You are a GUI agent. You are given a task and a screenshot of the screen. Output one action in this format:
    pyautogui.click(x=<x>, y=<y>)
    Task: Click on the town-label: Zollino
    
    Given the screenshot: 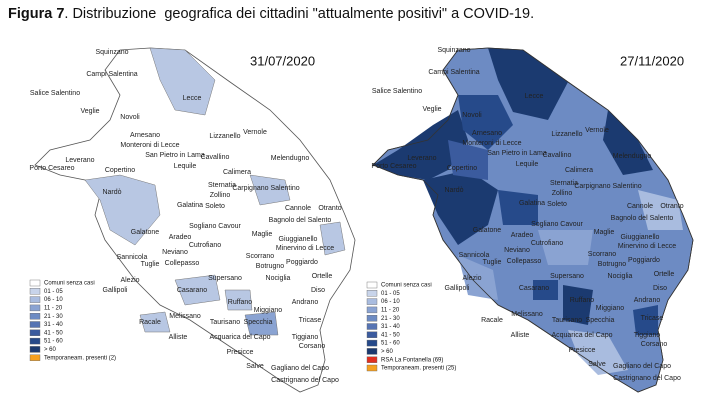 What is the action you would take?
    pyautogui.click(x=220, y=195)
    